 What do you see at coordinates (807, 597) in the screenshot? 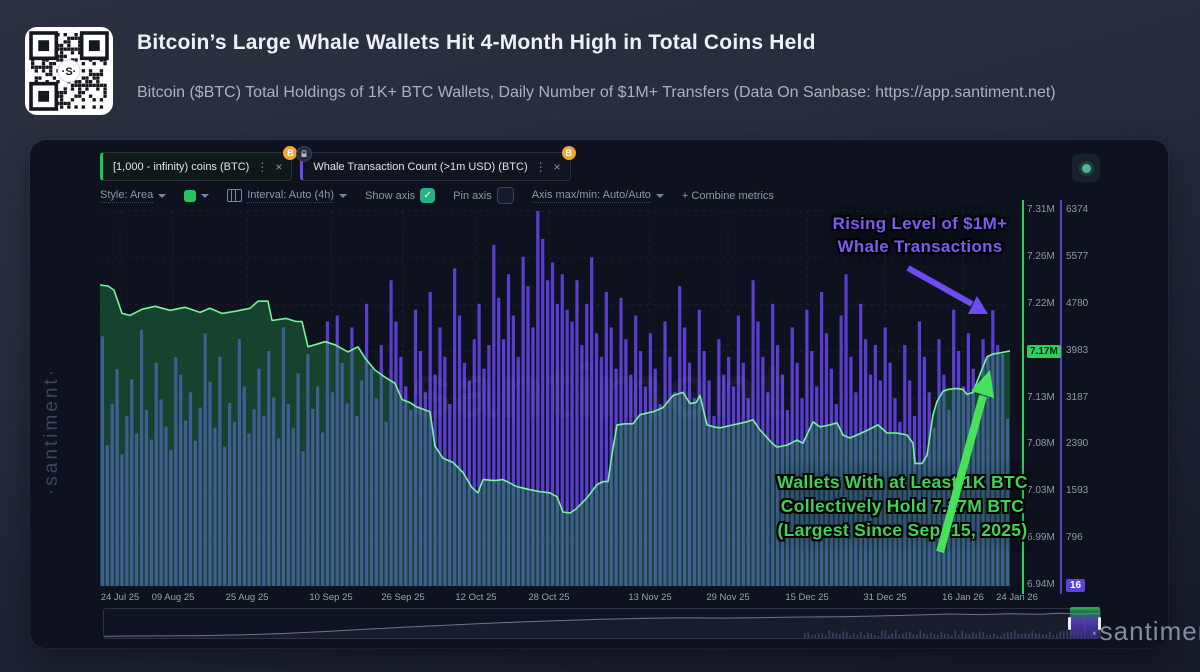
I see `date-tick-label: 15 Dec 25` at bounding box center [807, 597].